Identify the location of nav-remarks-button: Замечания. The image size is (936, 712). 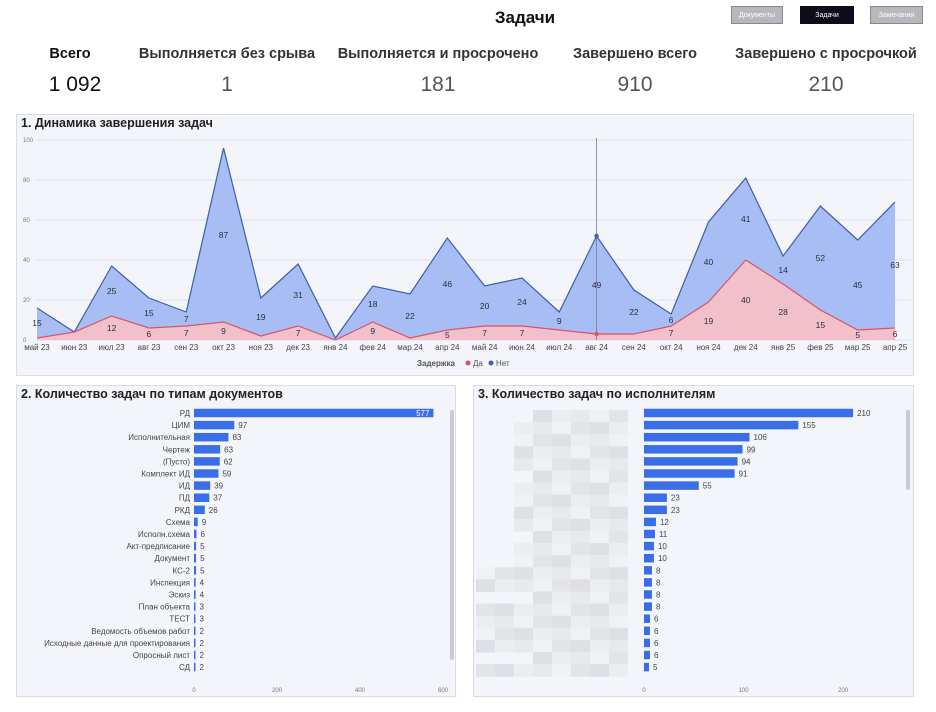
(896, 15).